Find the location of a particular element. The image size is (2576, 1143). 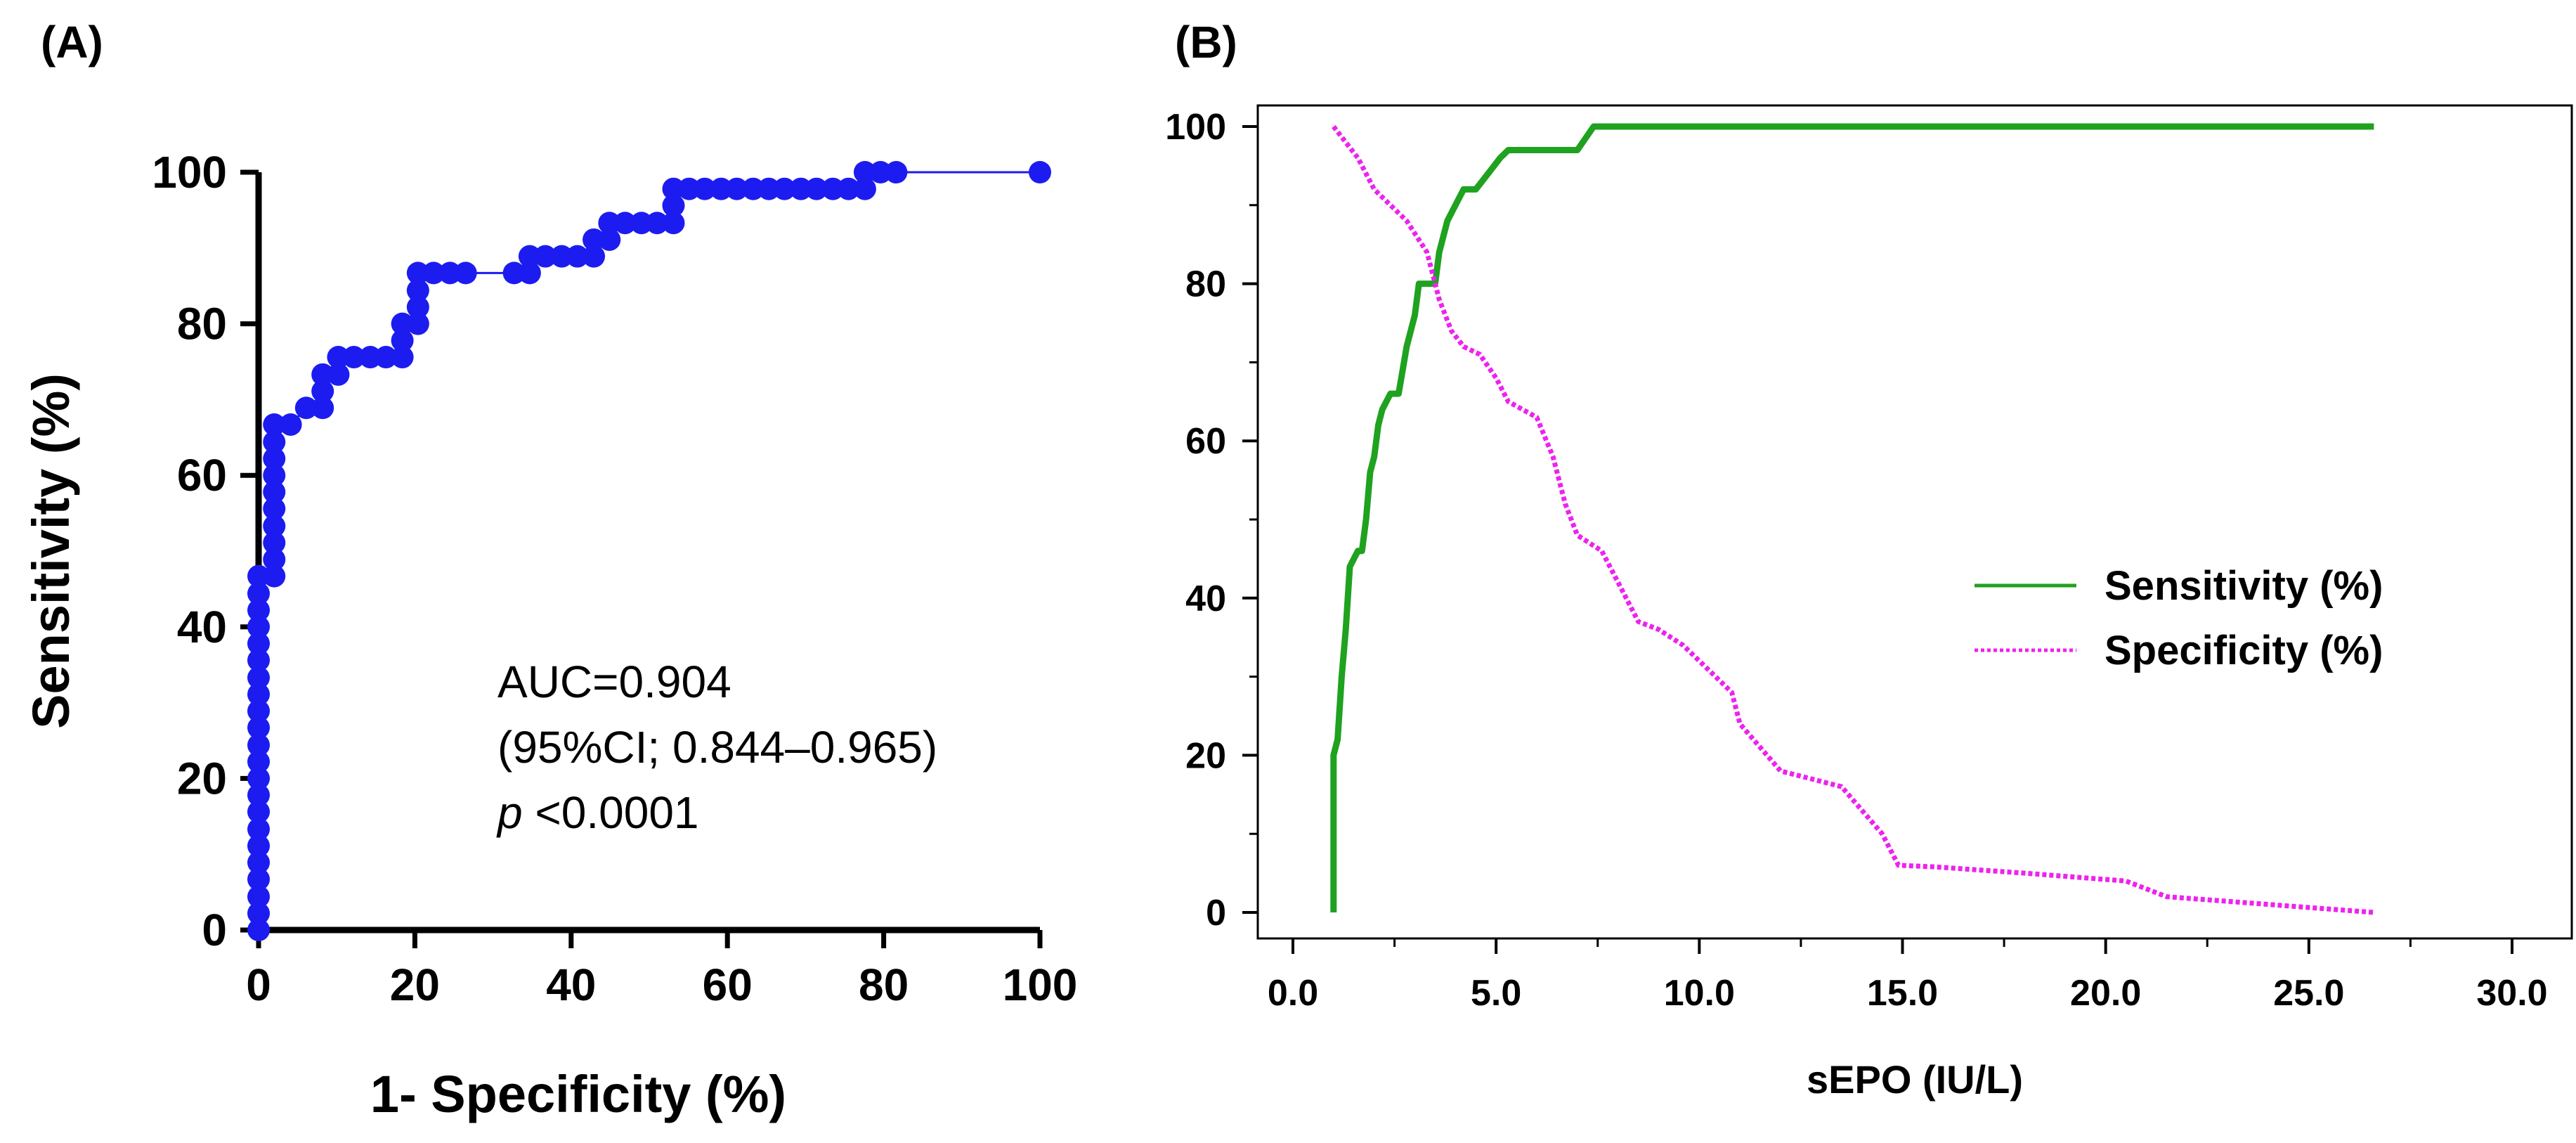

legend-sensitivity-label: Sensitivity (%) is located at coordinates (2244, 586).